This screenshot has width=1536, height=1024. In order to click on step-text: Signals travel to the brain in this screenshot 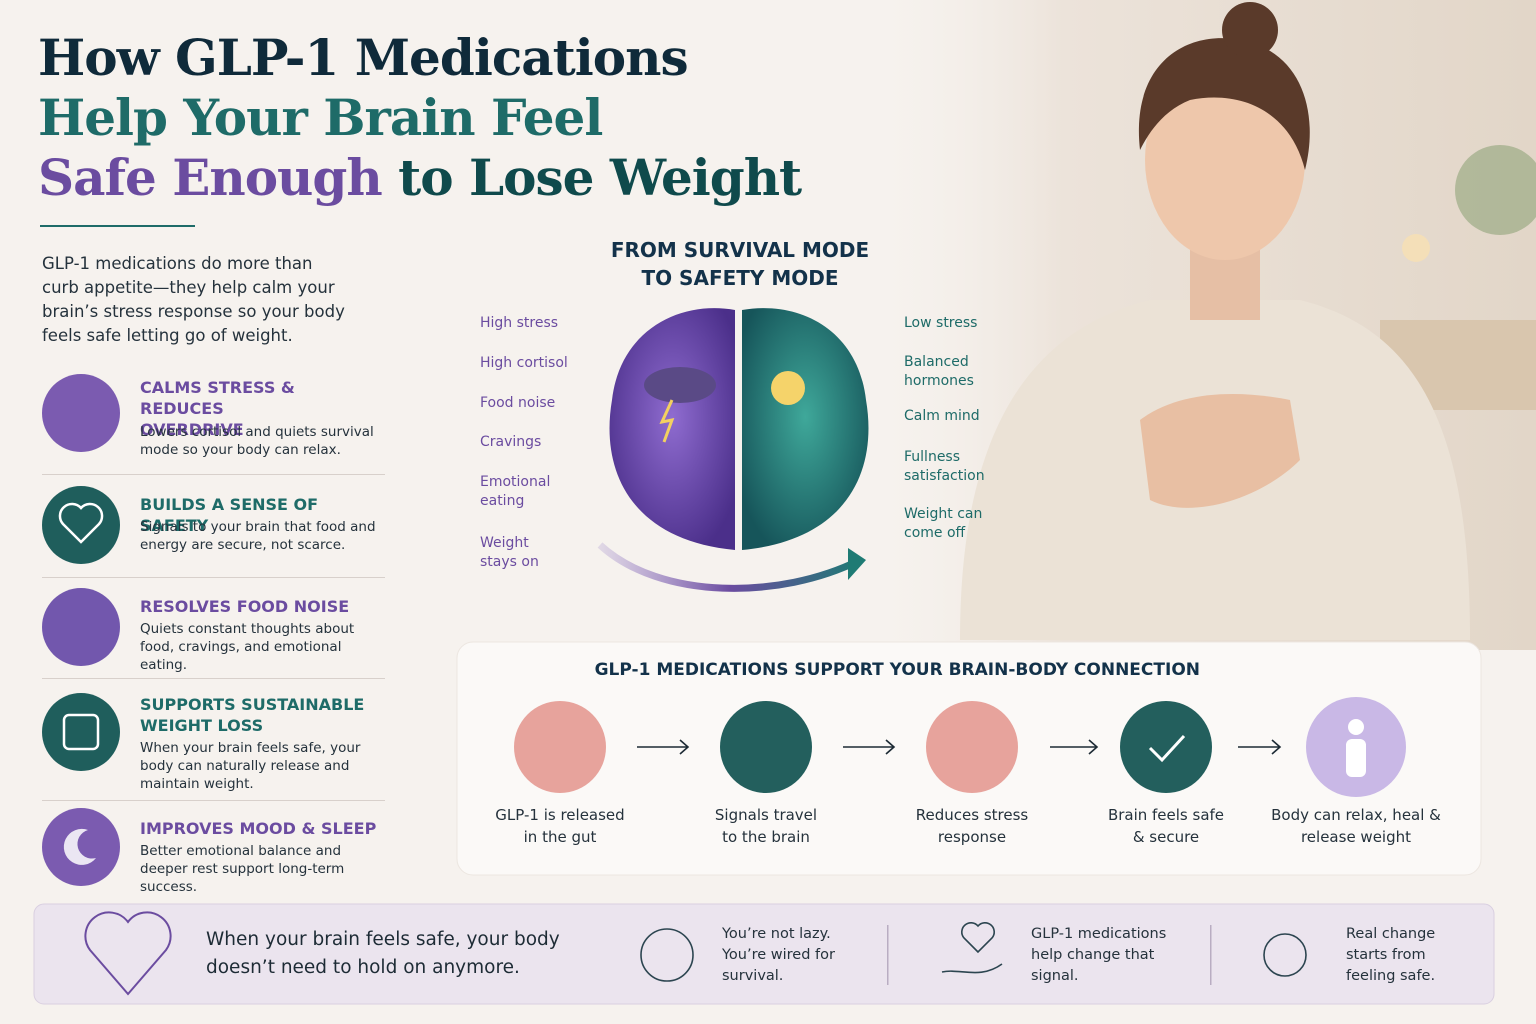, I will do `click(766, 826)`.